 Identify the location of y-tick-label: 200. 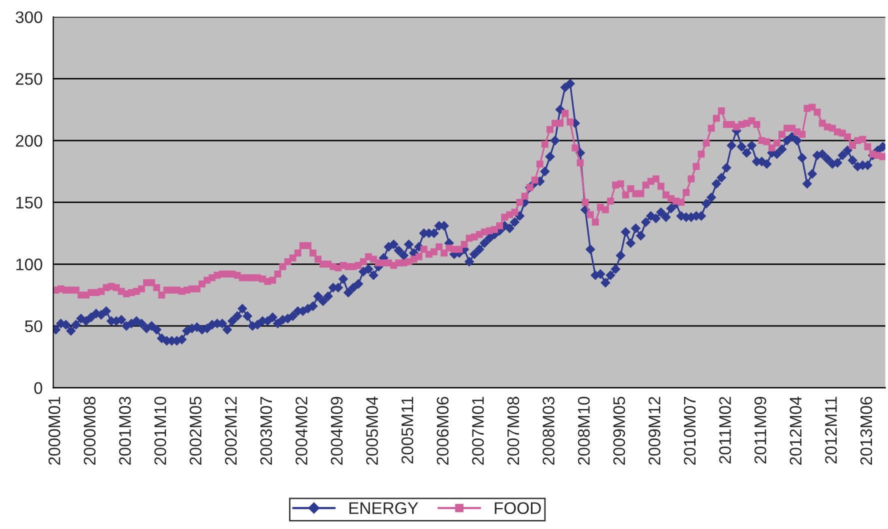
(29, 140).